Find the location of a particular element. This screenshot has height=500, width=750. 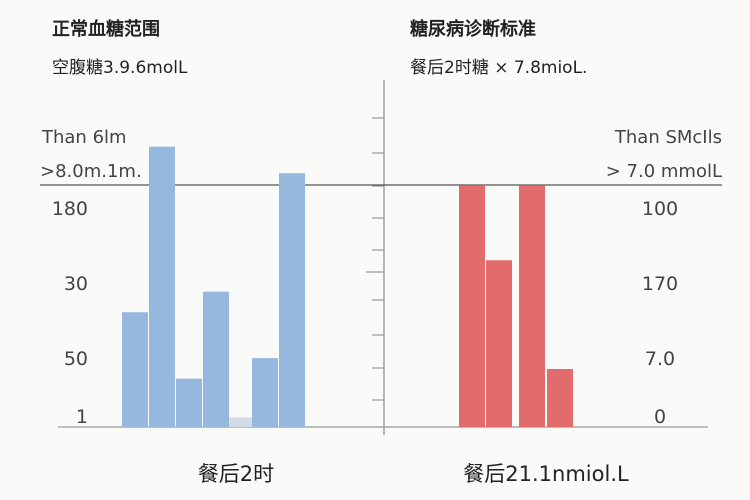

y-tick-label: 100 is located at coordinates (660, 209).